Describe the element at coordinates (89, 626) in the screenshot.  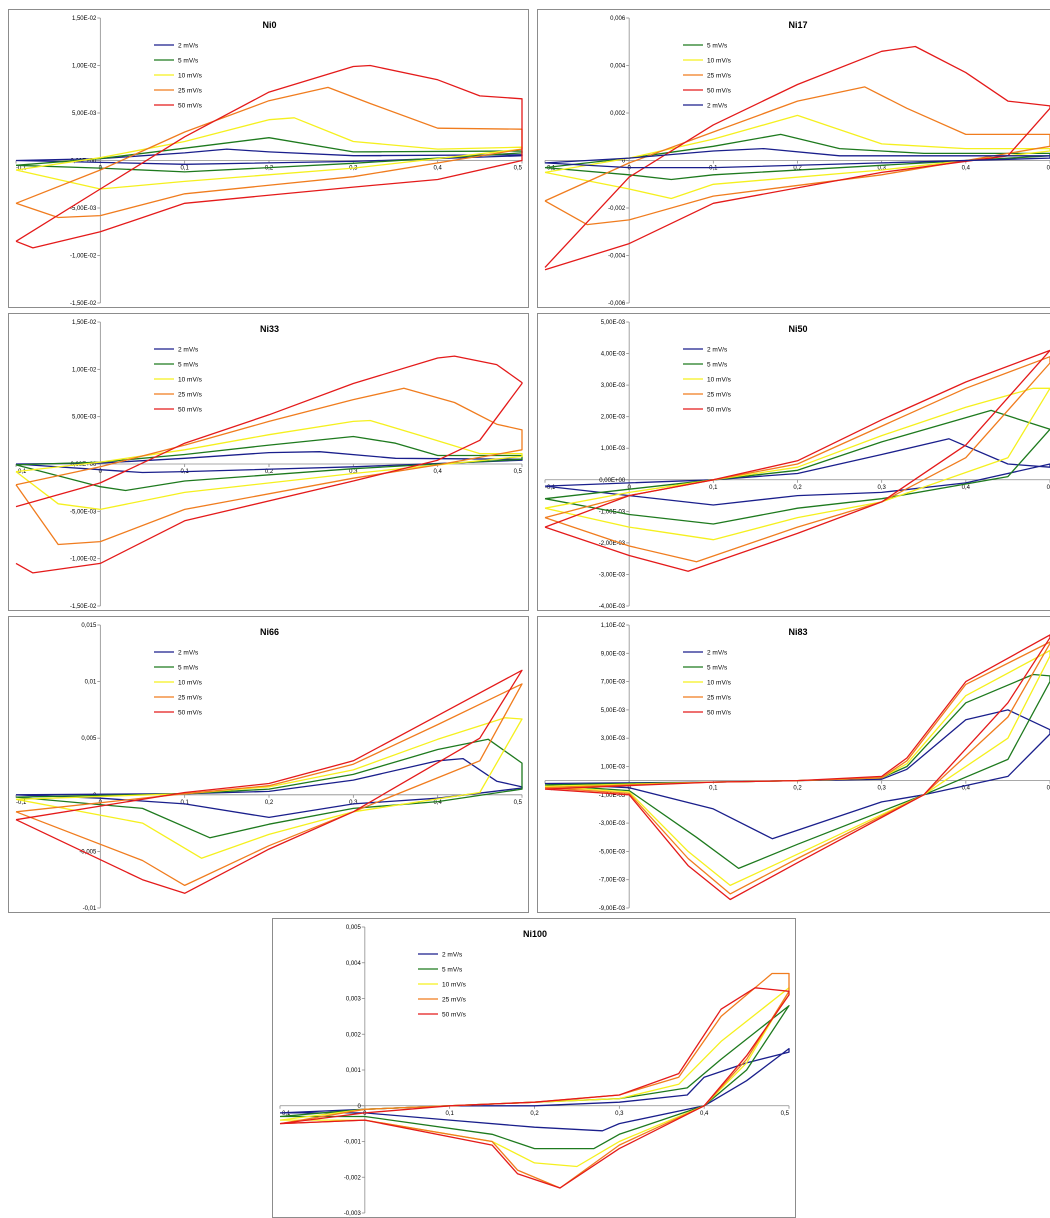
I see `y-tick-label: 0,015` at that location.